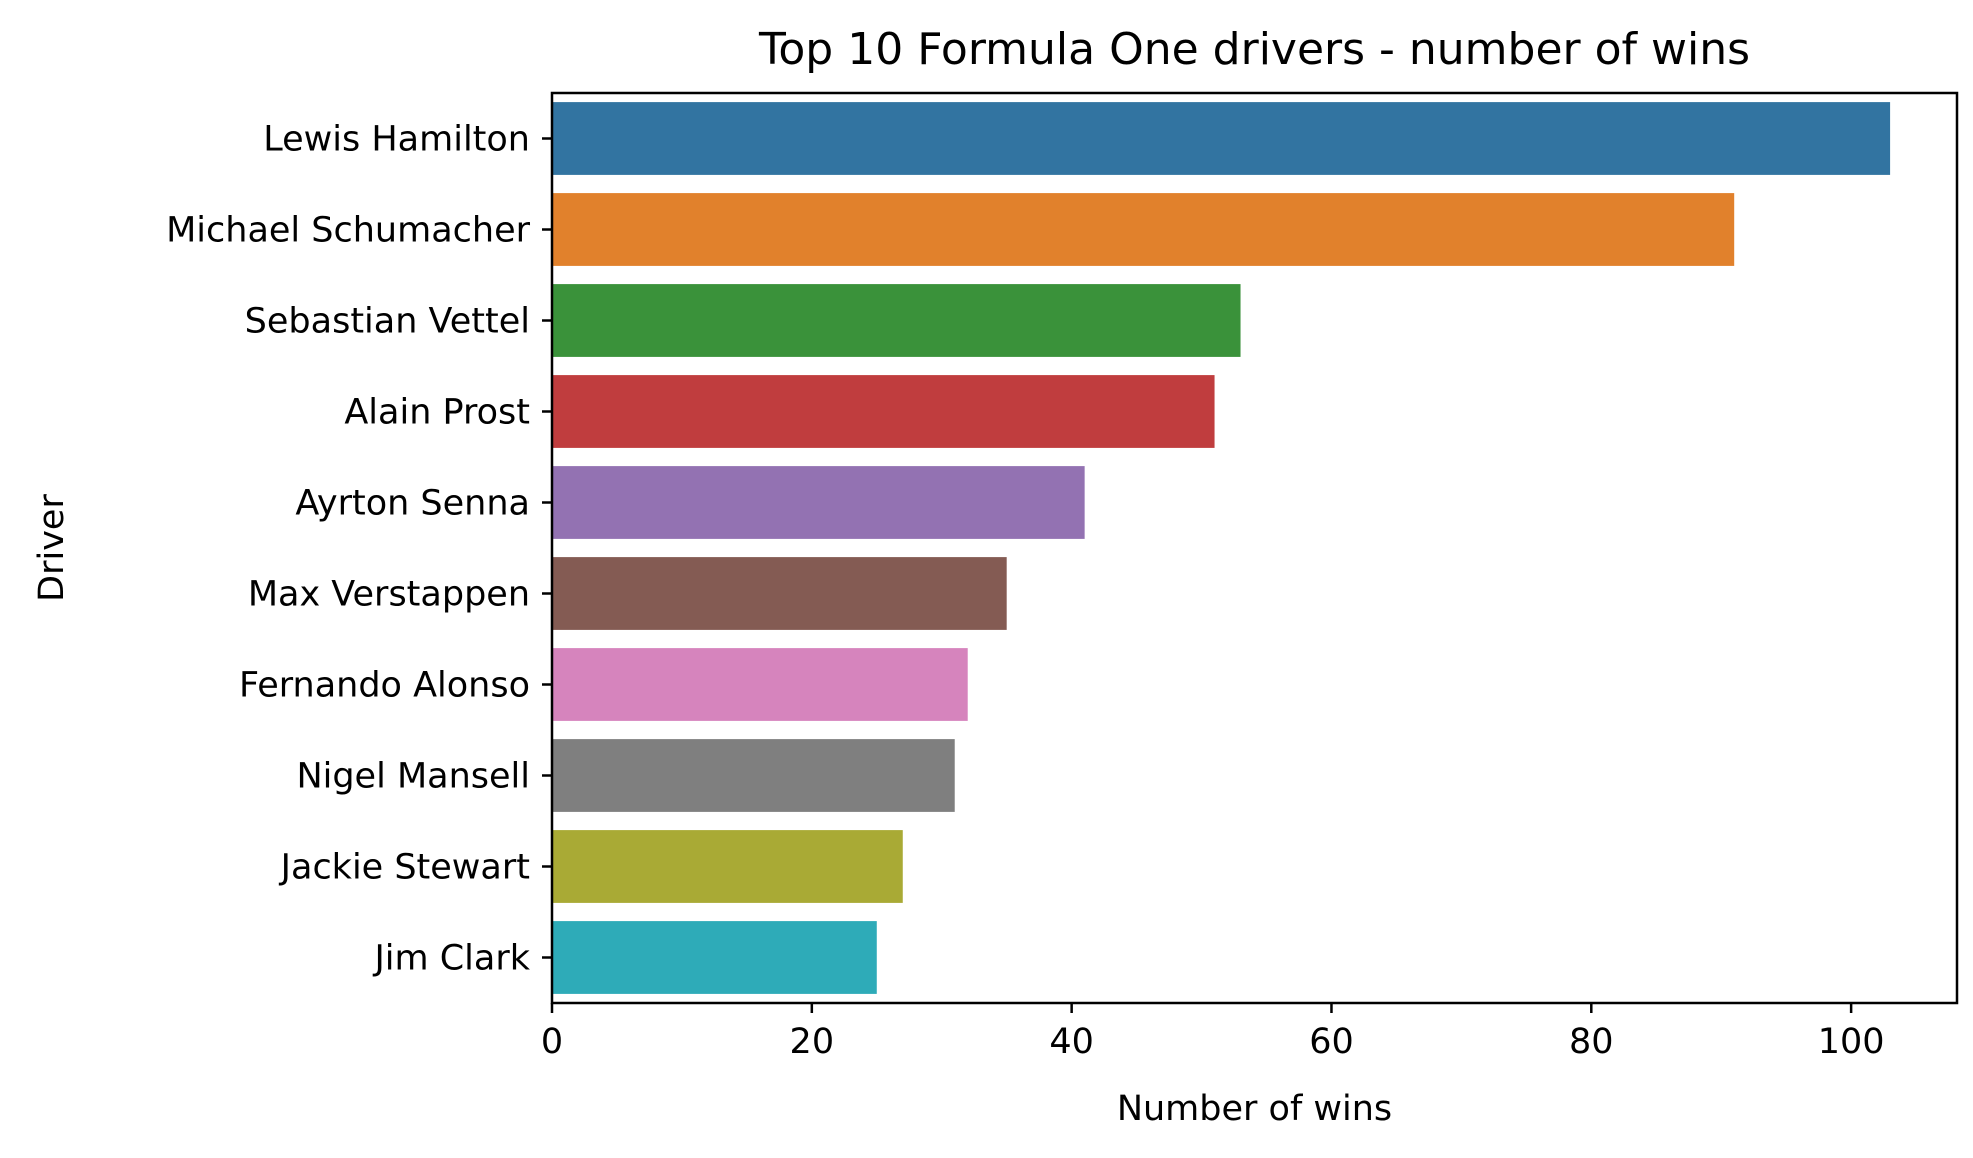 Image resolution: width=1973 pixels, height=1158 pixels. What do you see at coordinates (779, 593) in the screenshot?
I see `bar-max-verstappen` at bounding box center [779, 593].